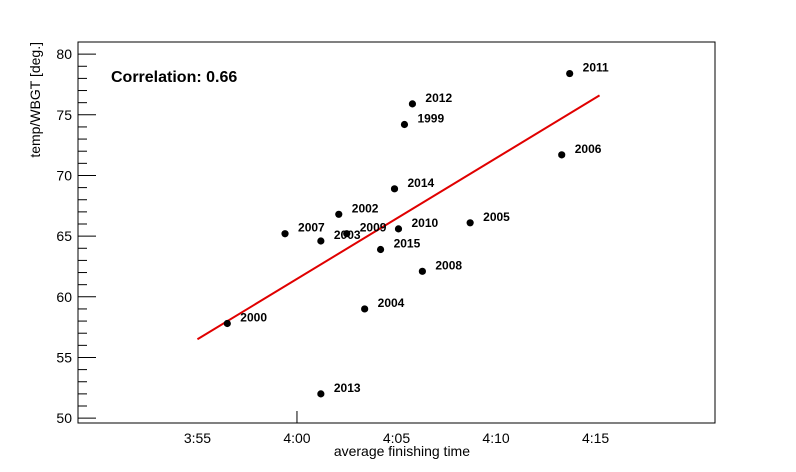  What do you see at coordinates (311, 228) in the screenshot?
I see `point-label: 2007` at bounding box center [311, 228].